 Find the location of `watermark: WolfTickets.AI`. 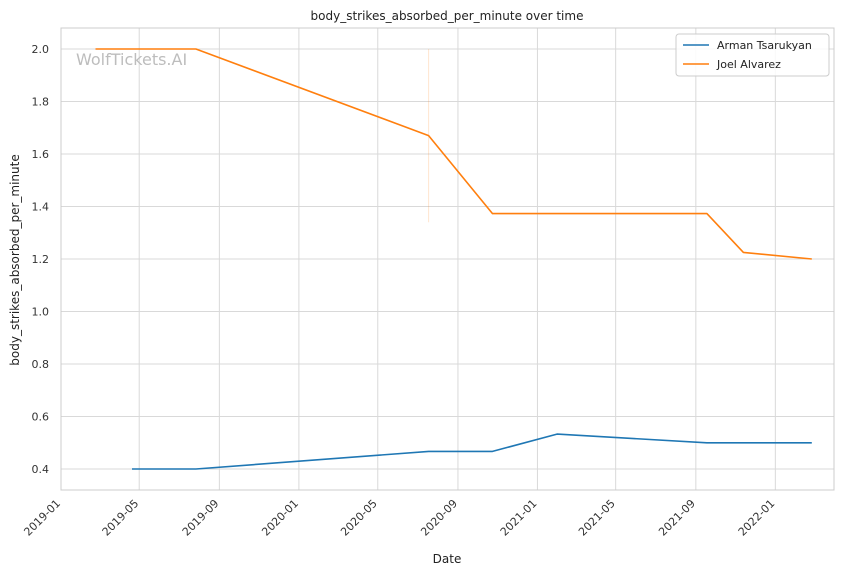

watermark: WolfTickets.AI is located at coordinates (131, 59).